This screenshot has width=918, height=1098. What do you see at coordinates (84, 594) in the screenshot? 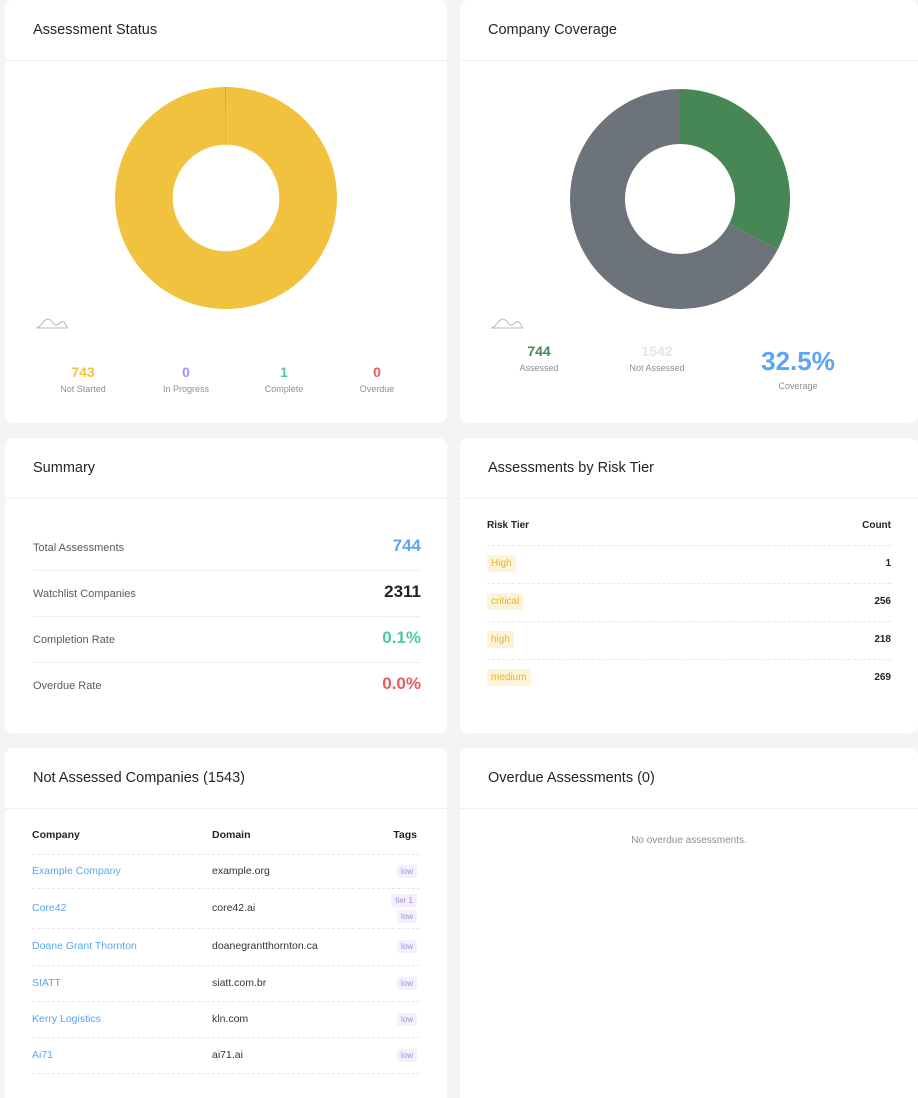
I see `summary-label: Watchlist Companies` at bounding box center [84, 594].